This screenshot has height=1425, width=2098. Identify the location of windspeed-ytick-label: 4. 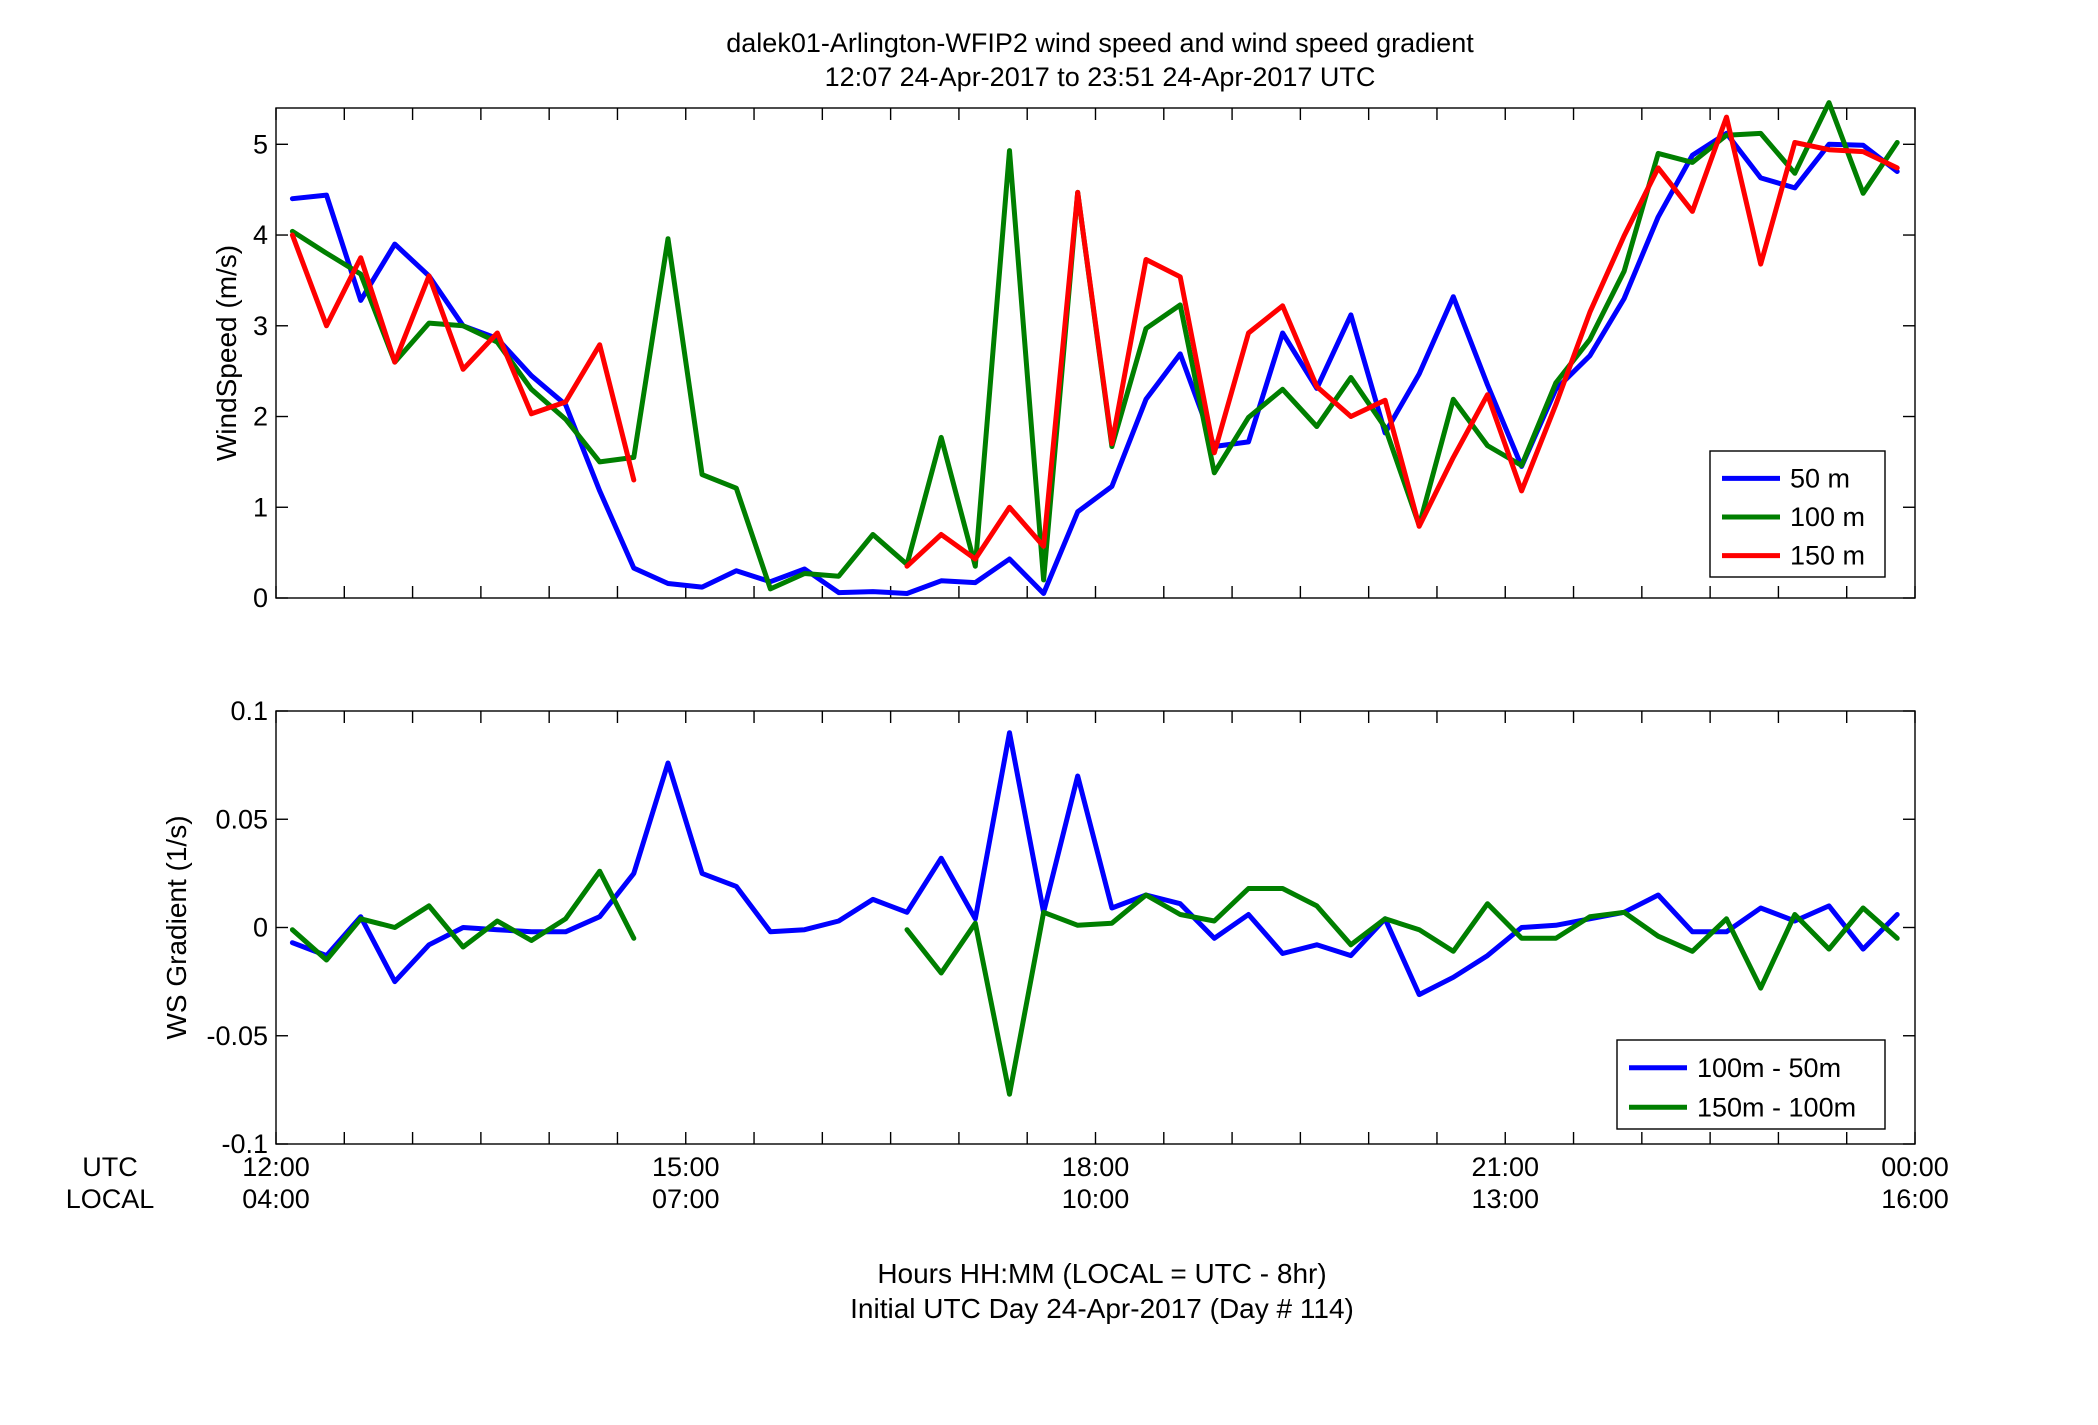
(260, 235).